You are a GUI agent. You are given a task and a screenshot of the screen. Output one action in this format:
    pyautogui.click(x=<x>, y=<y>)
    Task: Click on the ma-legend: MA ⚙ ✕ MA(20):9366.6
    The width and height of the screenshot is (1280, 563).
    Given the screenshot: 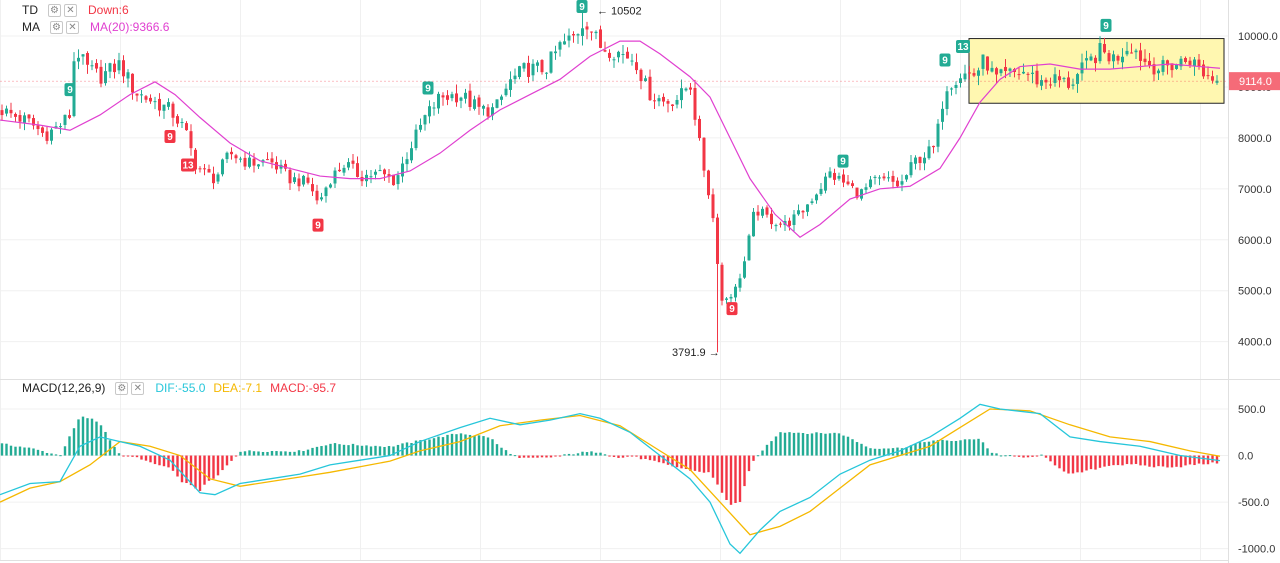 What is the action you would take?
    pyautogui.click(x=84, y=27)
    